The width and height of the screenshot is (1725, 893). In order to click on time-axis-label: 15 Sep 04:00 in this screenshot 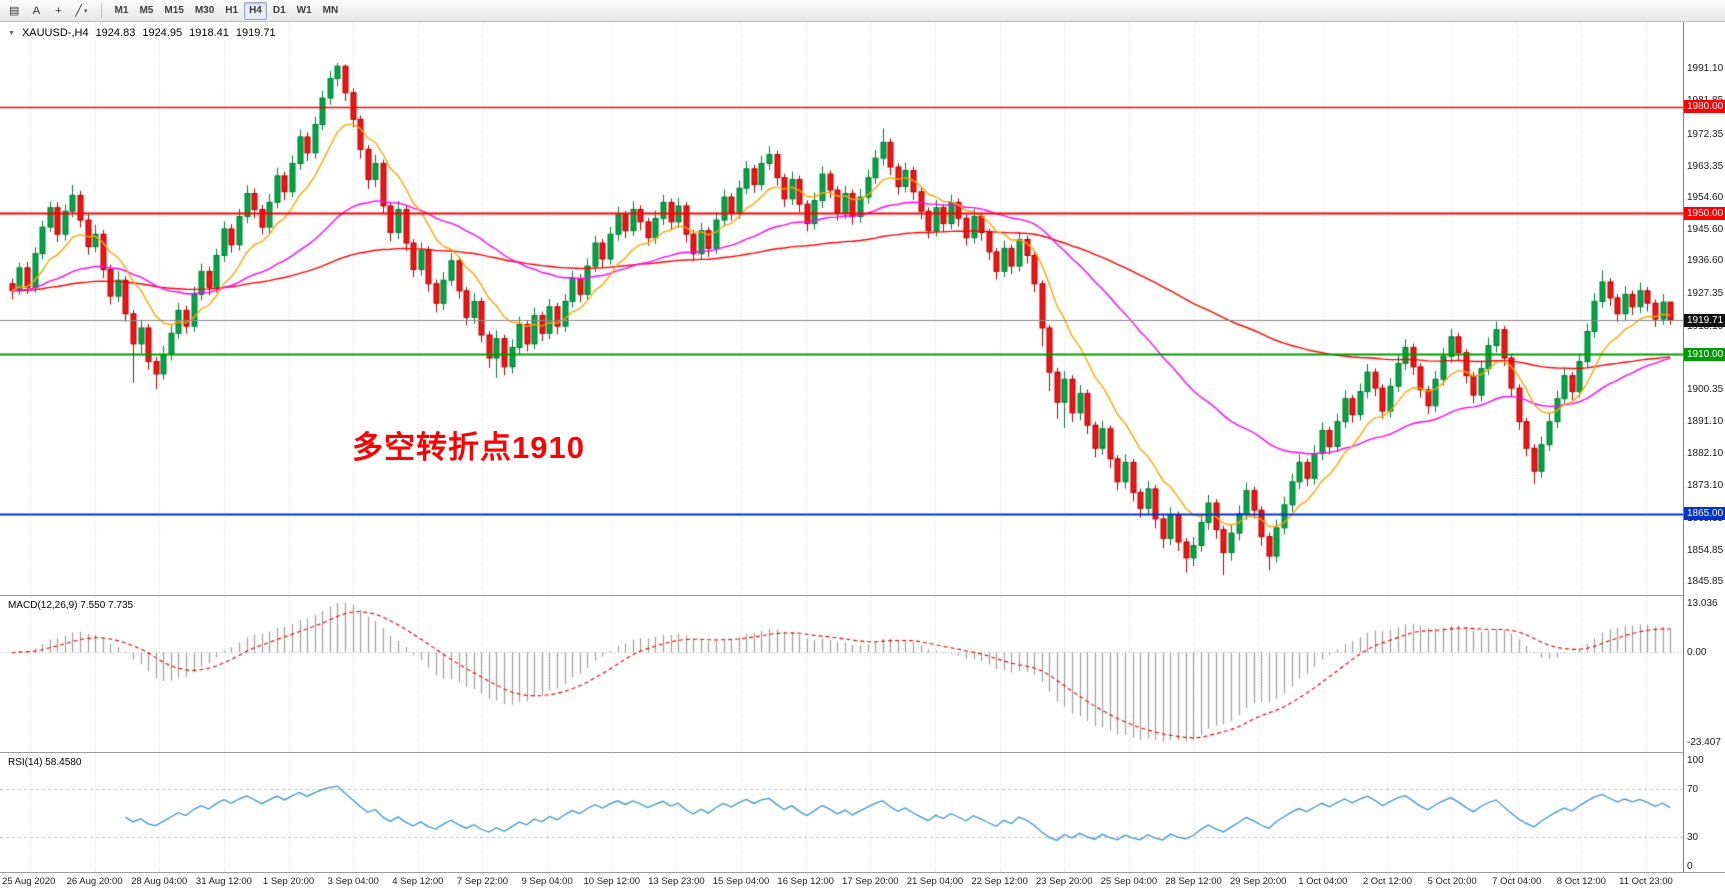, I will do `click(741, 881)`.